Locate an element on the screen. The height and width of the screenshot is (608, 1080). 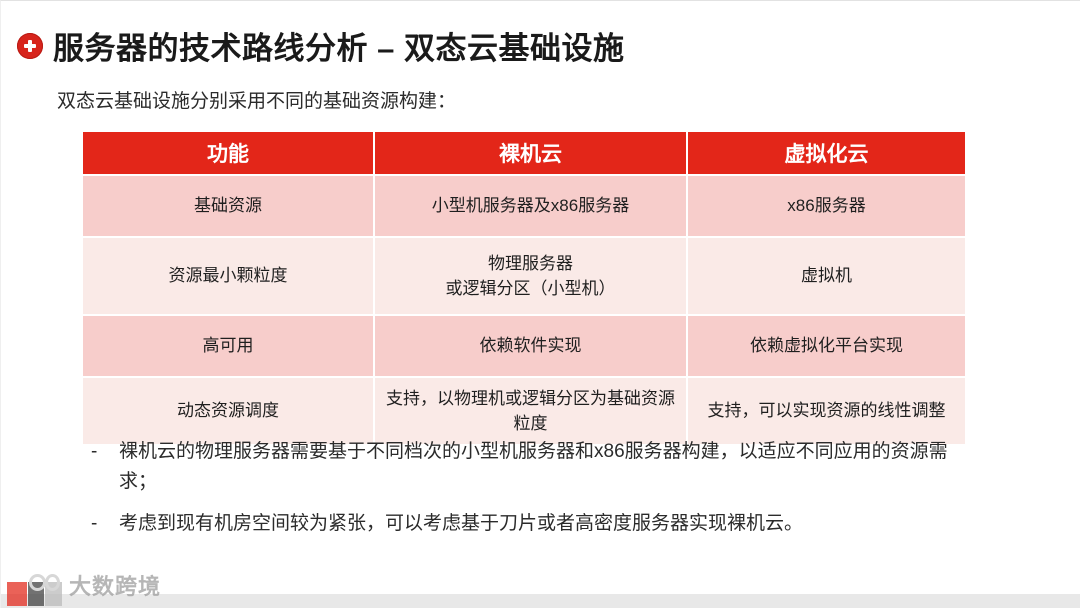
table-cell: 依赖软件实现 is located at coordinates (530, 346).